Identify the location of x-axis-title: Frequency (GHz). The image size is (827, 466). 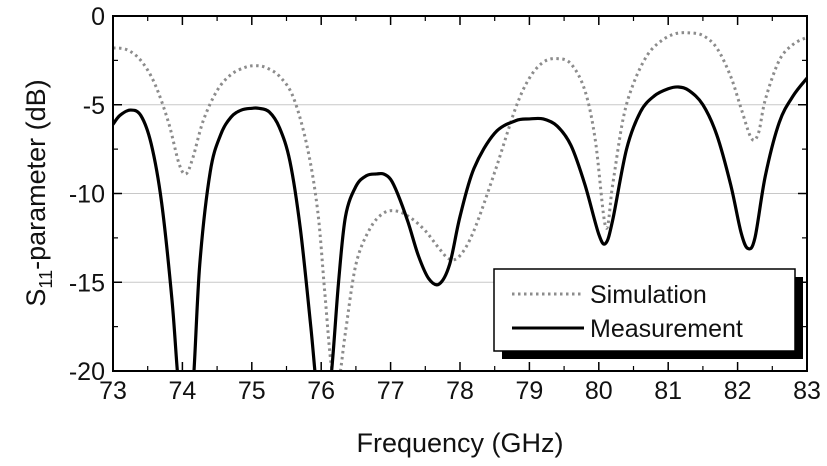
(459, 443).